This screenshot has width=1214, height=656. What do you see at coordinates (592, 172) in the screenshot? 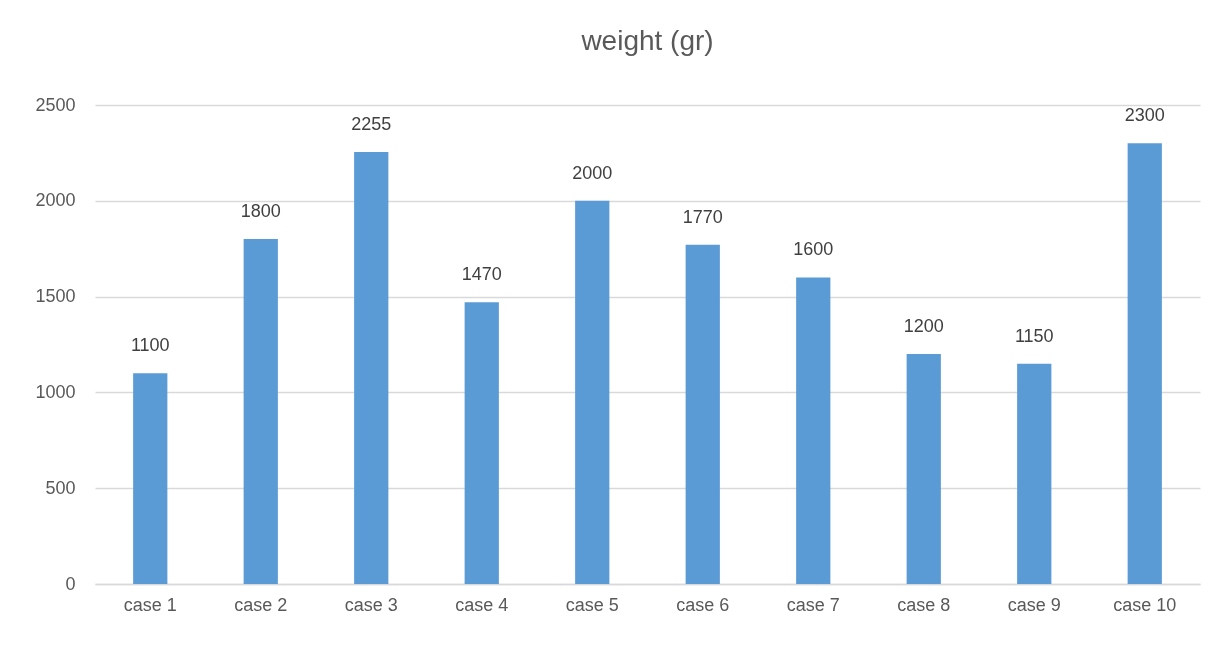
I see `data-label: 2000` at bounding box center [592, 172].